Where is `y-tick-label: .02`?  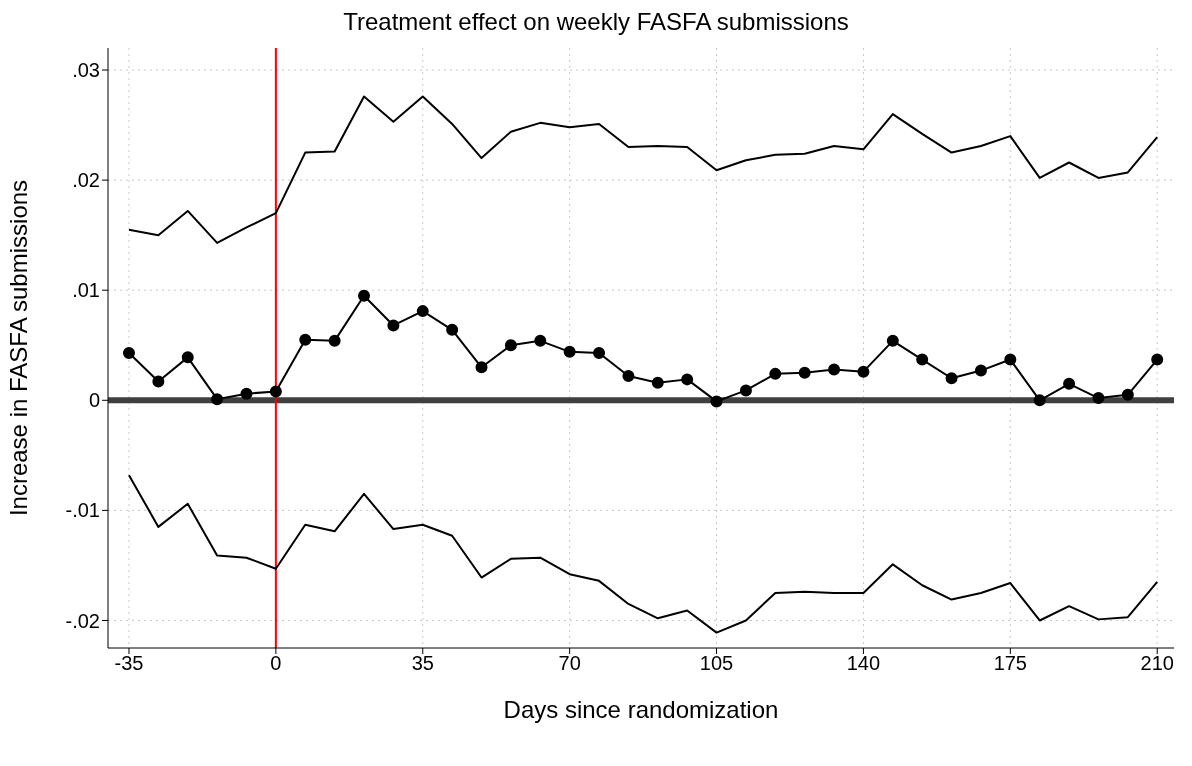
y-tick-label: .02 is located at coordinates (86, 180).